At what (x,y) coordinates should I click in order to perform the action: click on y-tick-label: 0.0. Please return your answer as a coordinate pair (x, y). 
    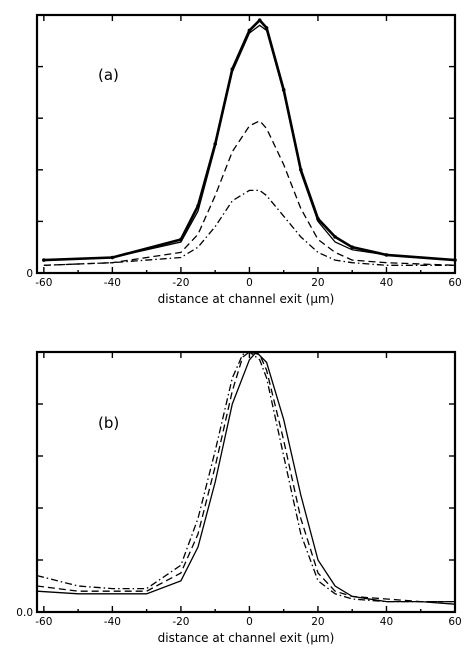
    Looking at the image, I should click on (24, 613).